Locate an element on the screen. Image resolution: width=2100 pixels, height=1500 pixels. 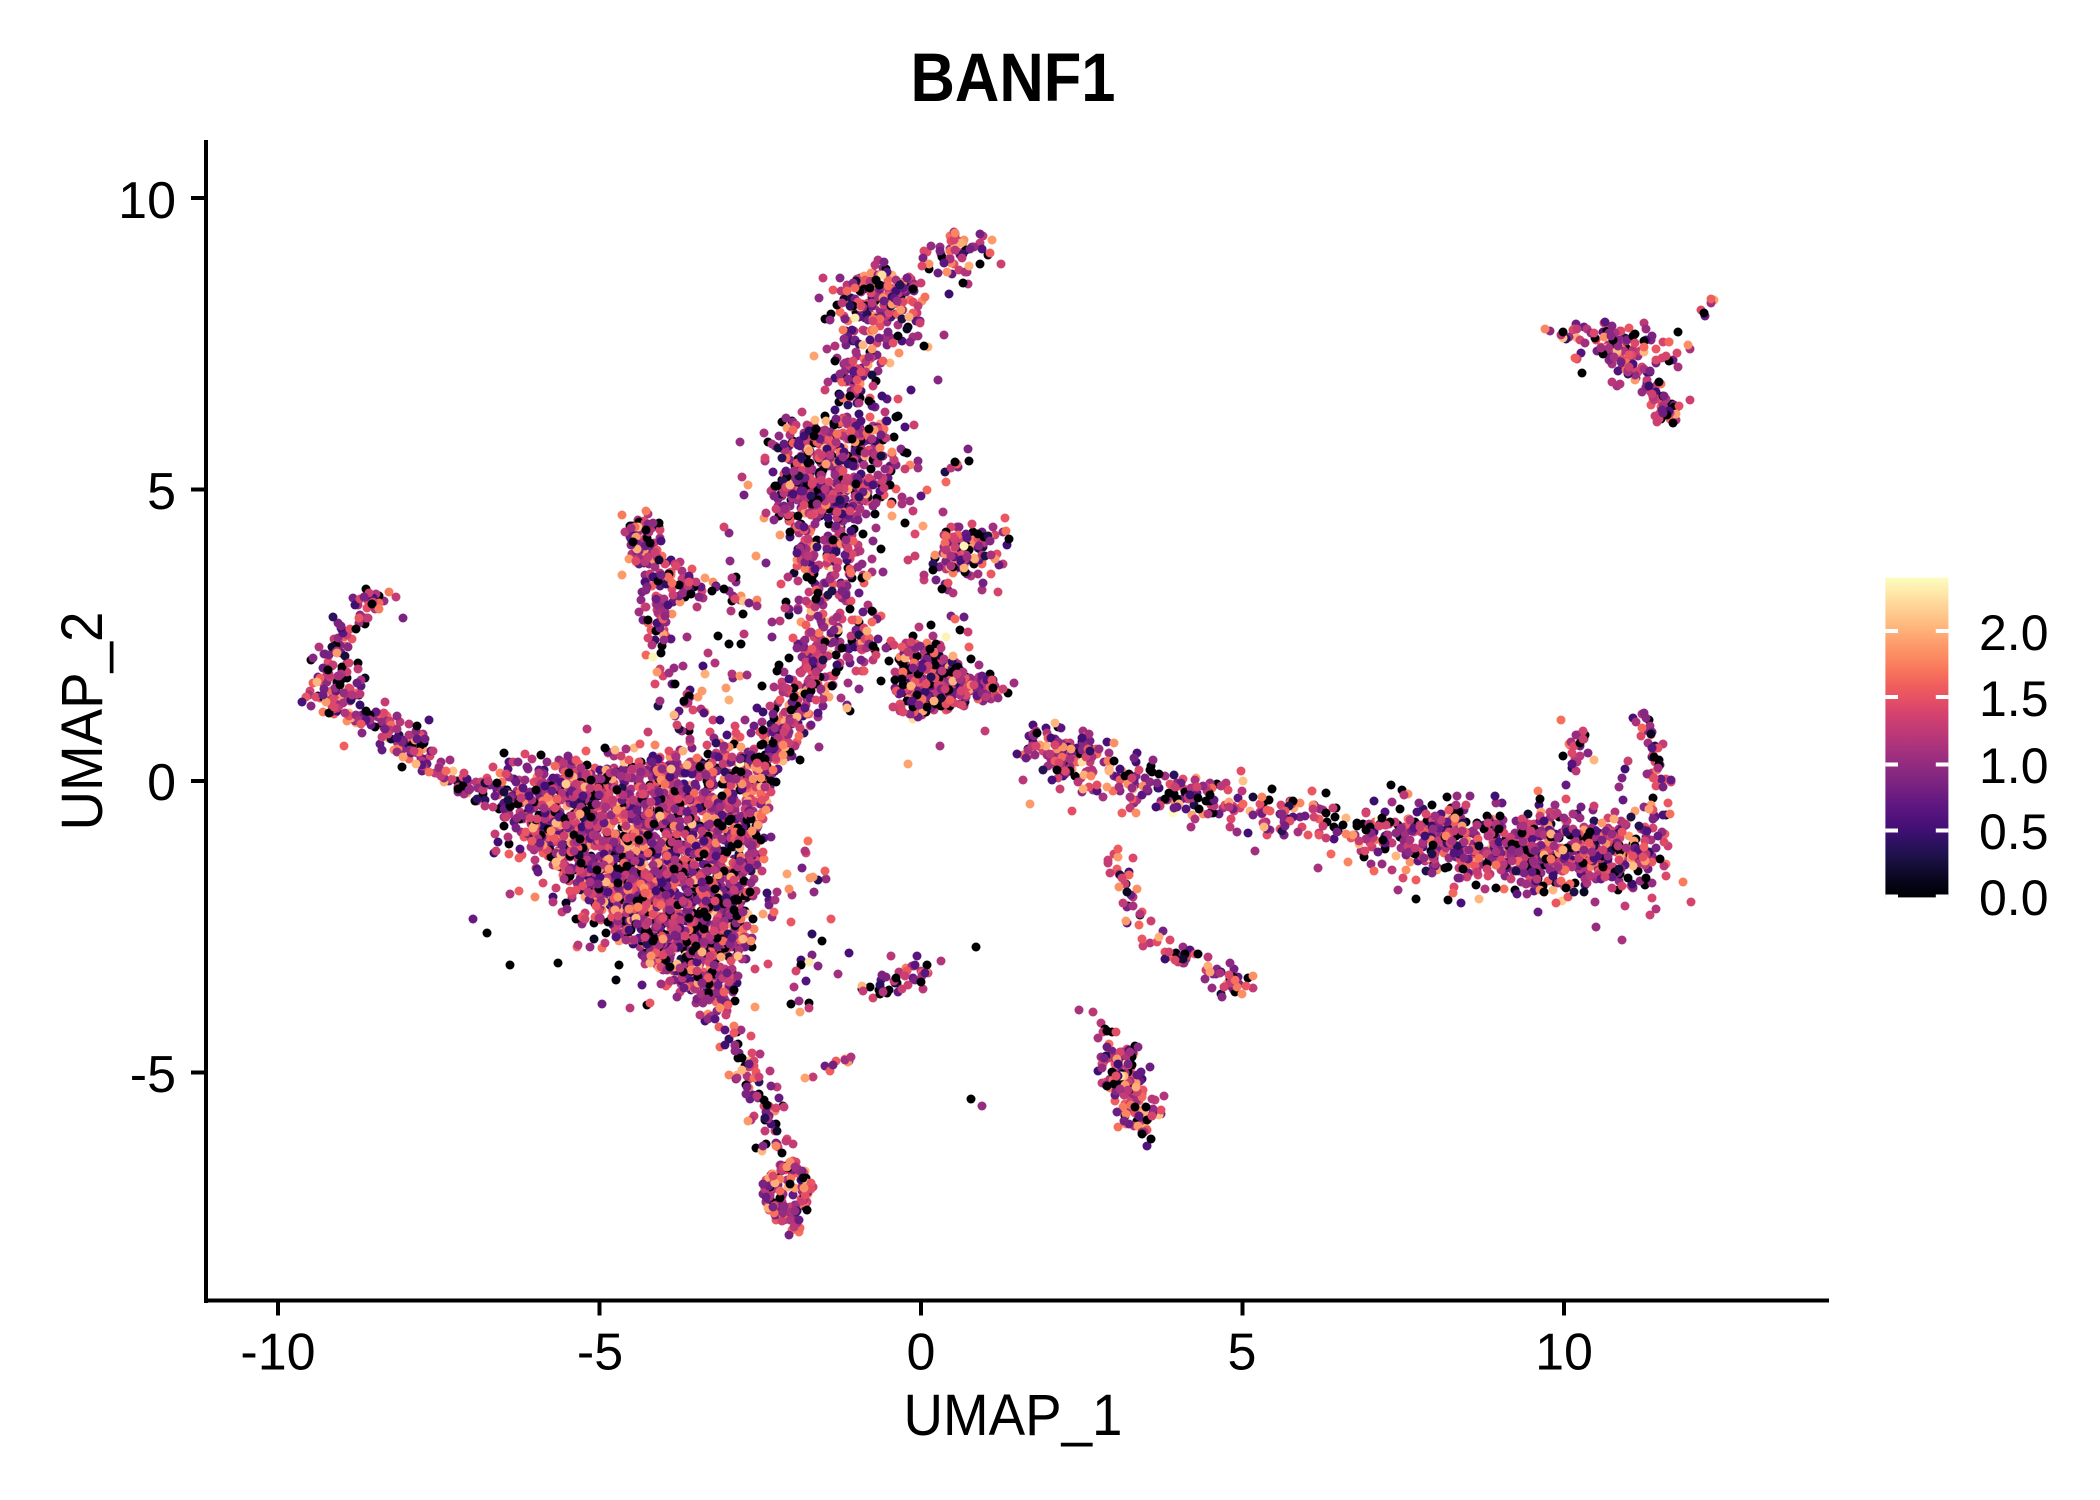
svg-text: 1.0 is located at coordinates (2014, 766).